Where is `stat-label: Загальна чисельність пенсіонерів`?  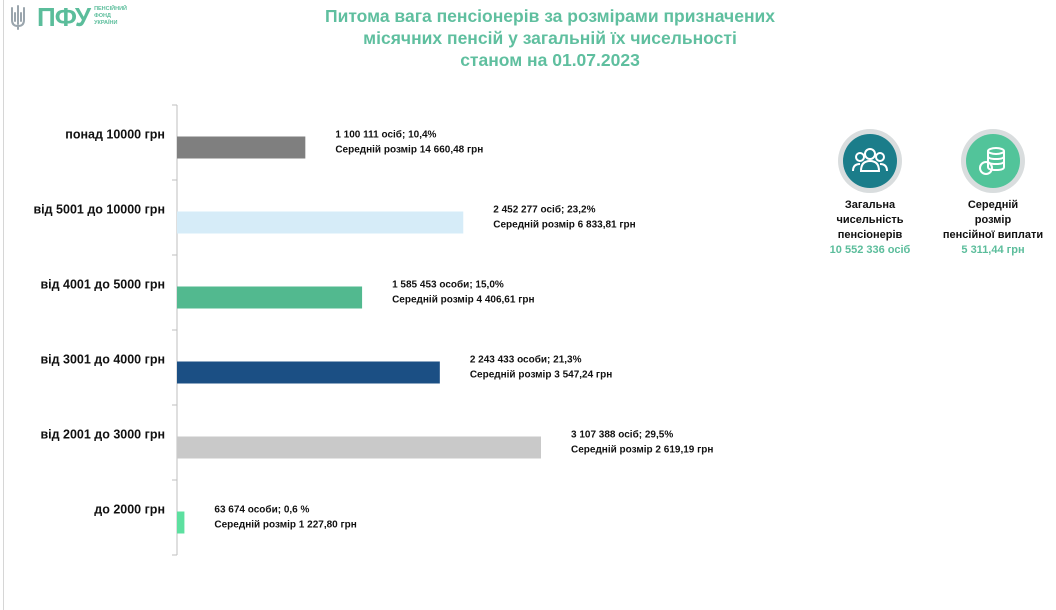 stat-label: Загальна чисельність пенсіонерів is located at coordinates (870, 220).